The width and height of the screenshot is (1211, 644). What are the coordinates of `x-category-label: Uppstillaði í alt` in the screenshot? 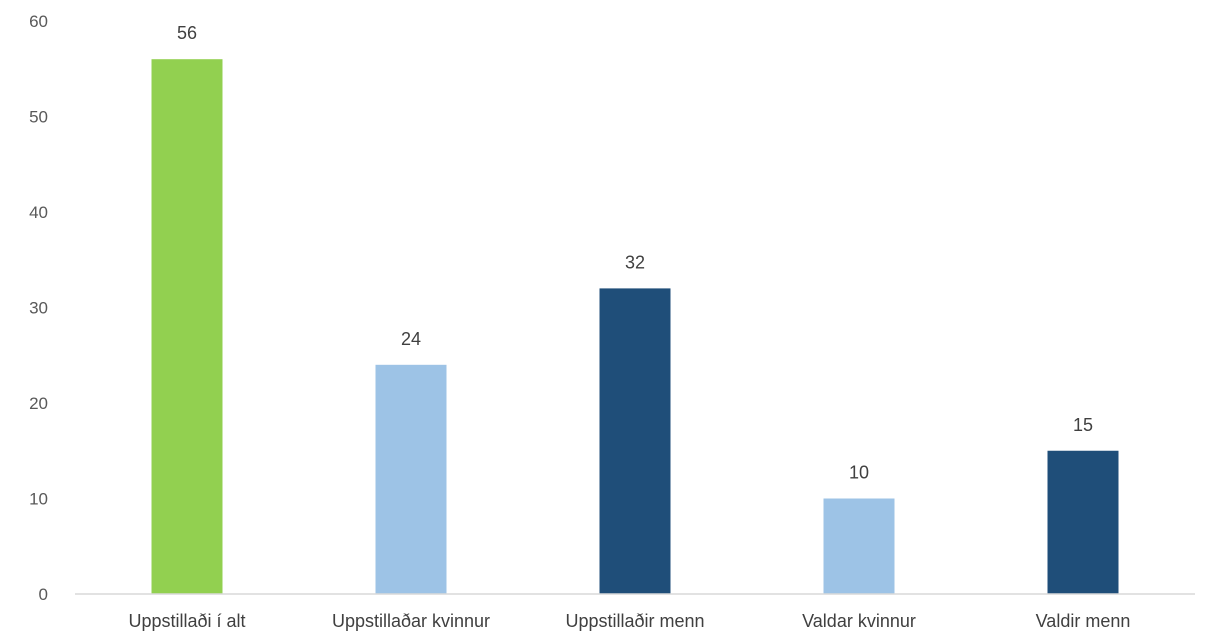 It's located at (186, 621).